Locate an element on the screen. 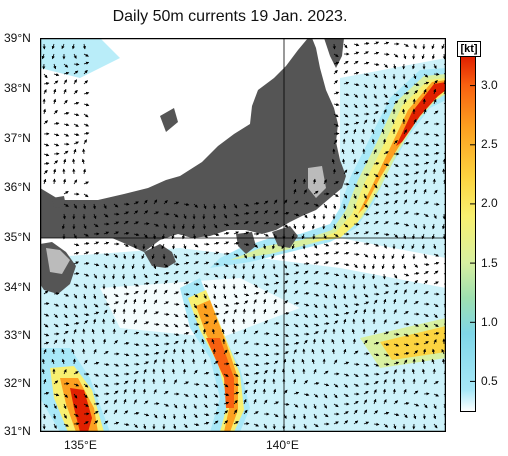 This screenshot has height=456, width=508. colorbar-tick-0.5: 0.5 is located at coordinates (489, 381).